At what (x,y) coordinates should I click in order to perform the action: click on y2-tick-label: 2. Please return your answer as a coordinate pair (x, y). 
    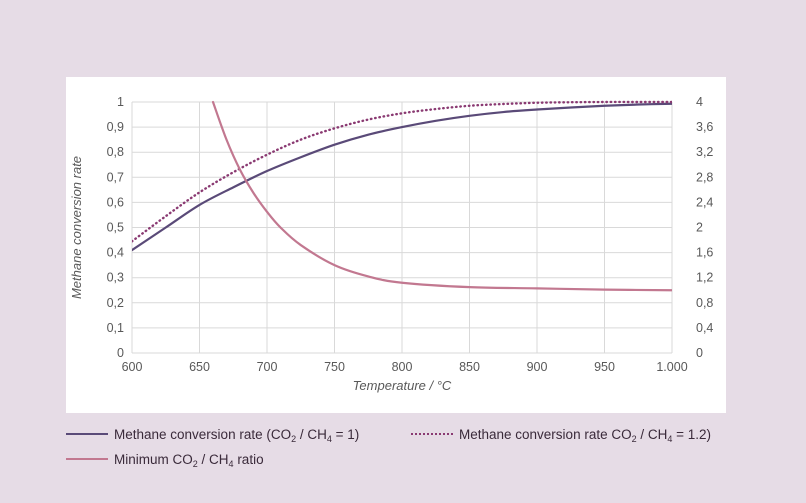
    Looking at the image, I should click on (699, 228).